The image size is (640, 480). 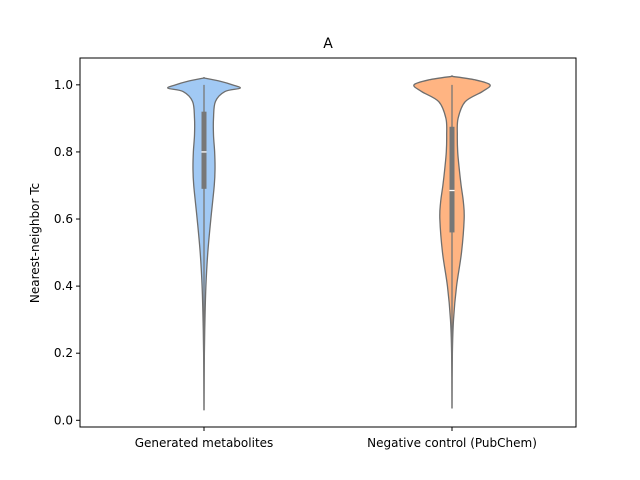 I want to click on y-axis-label: Nearest-neighbor Tc, so click(x=35, y=243).